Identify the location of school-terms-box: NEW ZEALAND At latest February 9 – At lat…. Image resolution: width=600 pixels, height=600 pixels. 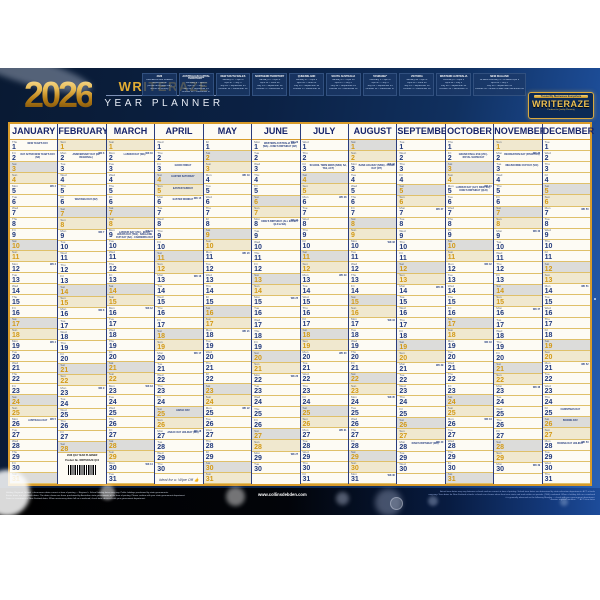
(499, 85).